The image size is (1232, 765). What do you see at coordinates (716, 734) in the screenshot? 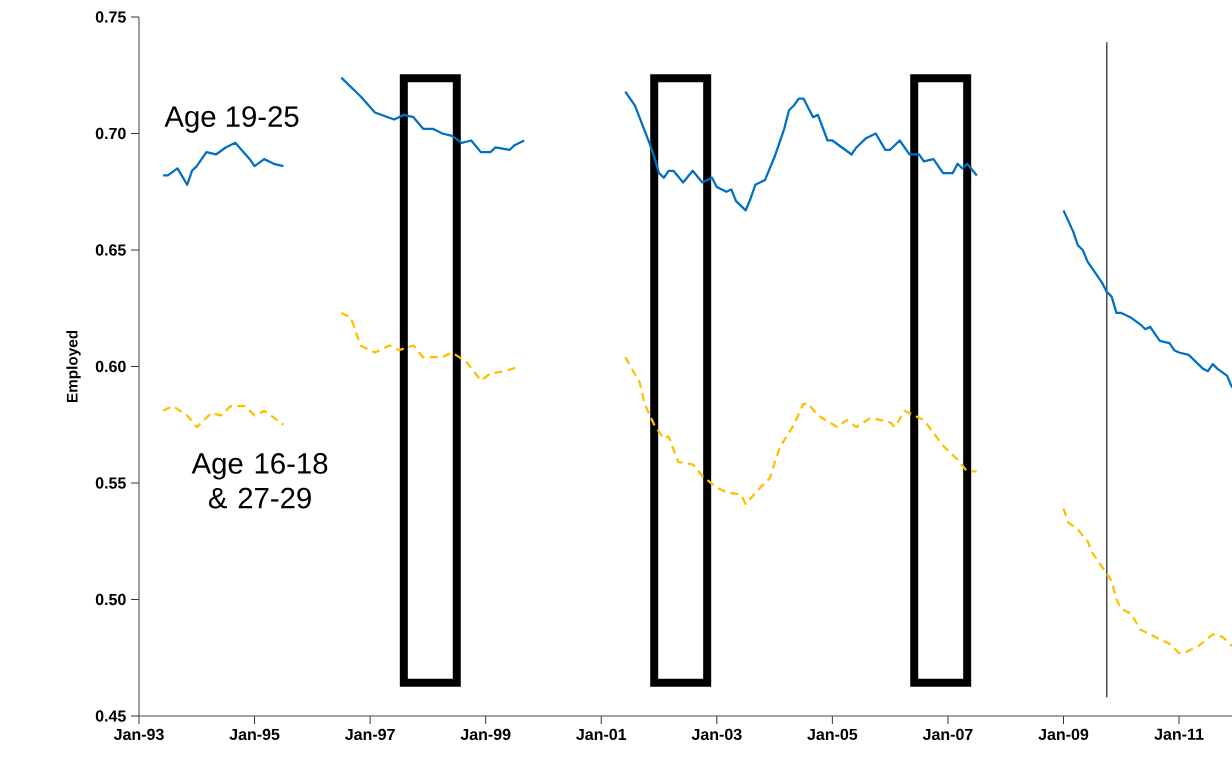
I see `x-tick-label: Jan-03` at bounding box center [716, 734].